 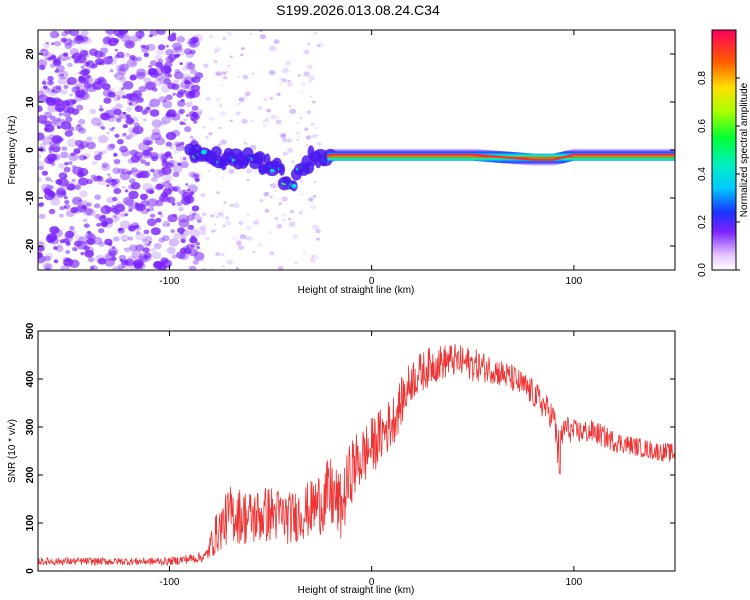 I want to click on y-tick-label: 100, so click(x=30, y=522).